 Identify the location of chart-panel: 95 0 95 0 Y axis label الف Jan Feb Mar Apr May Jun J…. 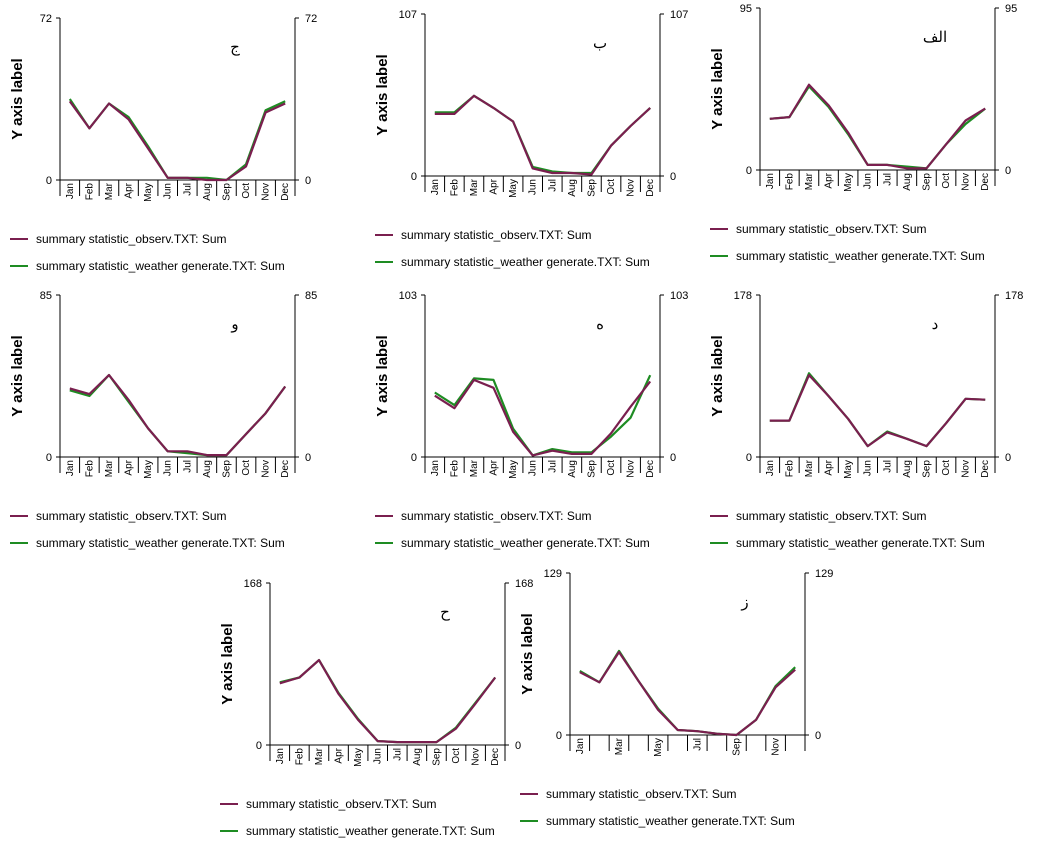
(873, 140).